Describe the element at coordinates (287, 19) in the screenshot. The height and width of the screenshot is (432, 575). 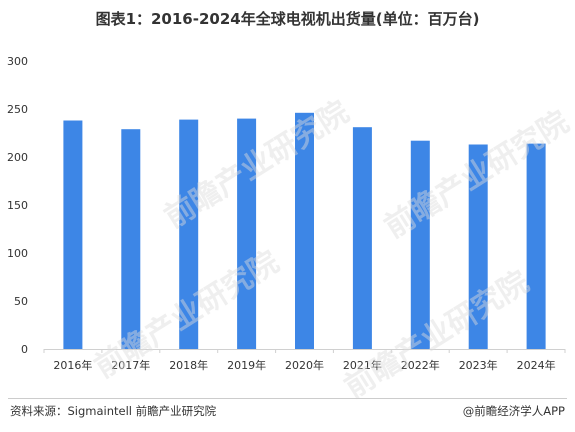
I see `chart-title: 图表1：2016-2024年全球电视机出货量(单位：百万台)` at that location.